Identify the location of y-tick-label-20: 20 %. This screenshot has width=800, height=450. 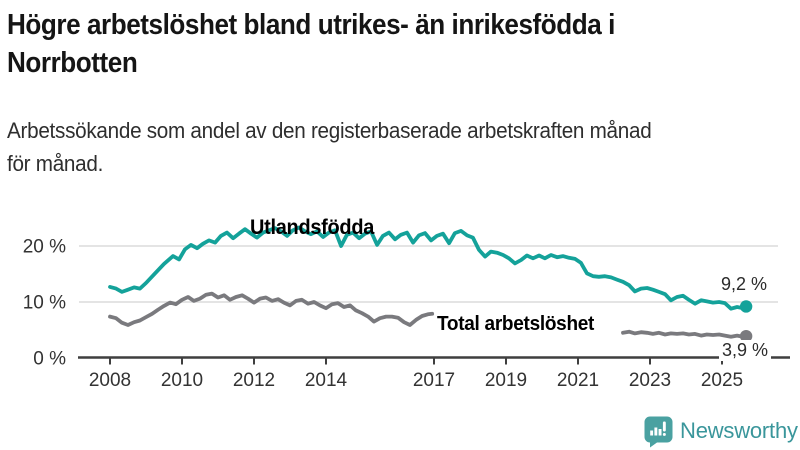
(44, 247).